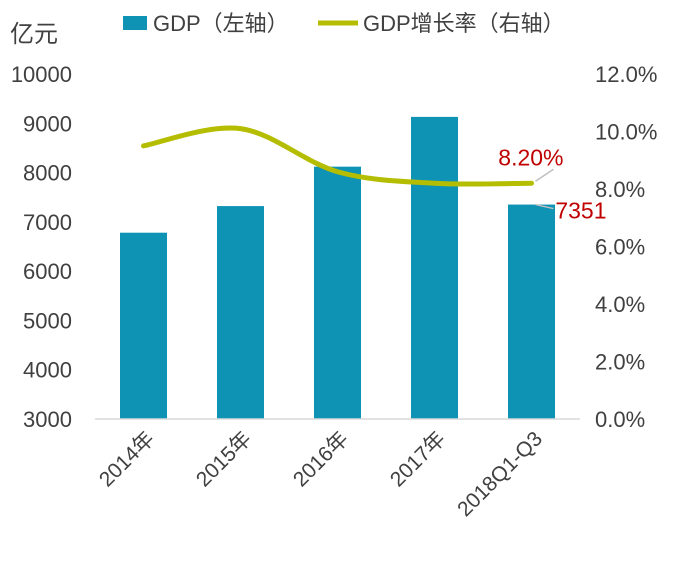  I want to click on left-y-axis: 3000 4000 5000 6000 7000 8000 9000 10000, so click(41, 247).